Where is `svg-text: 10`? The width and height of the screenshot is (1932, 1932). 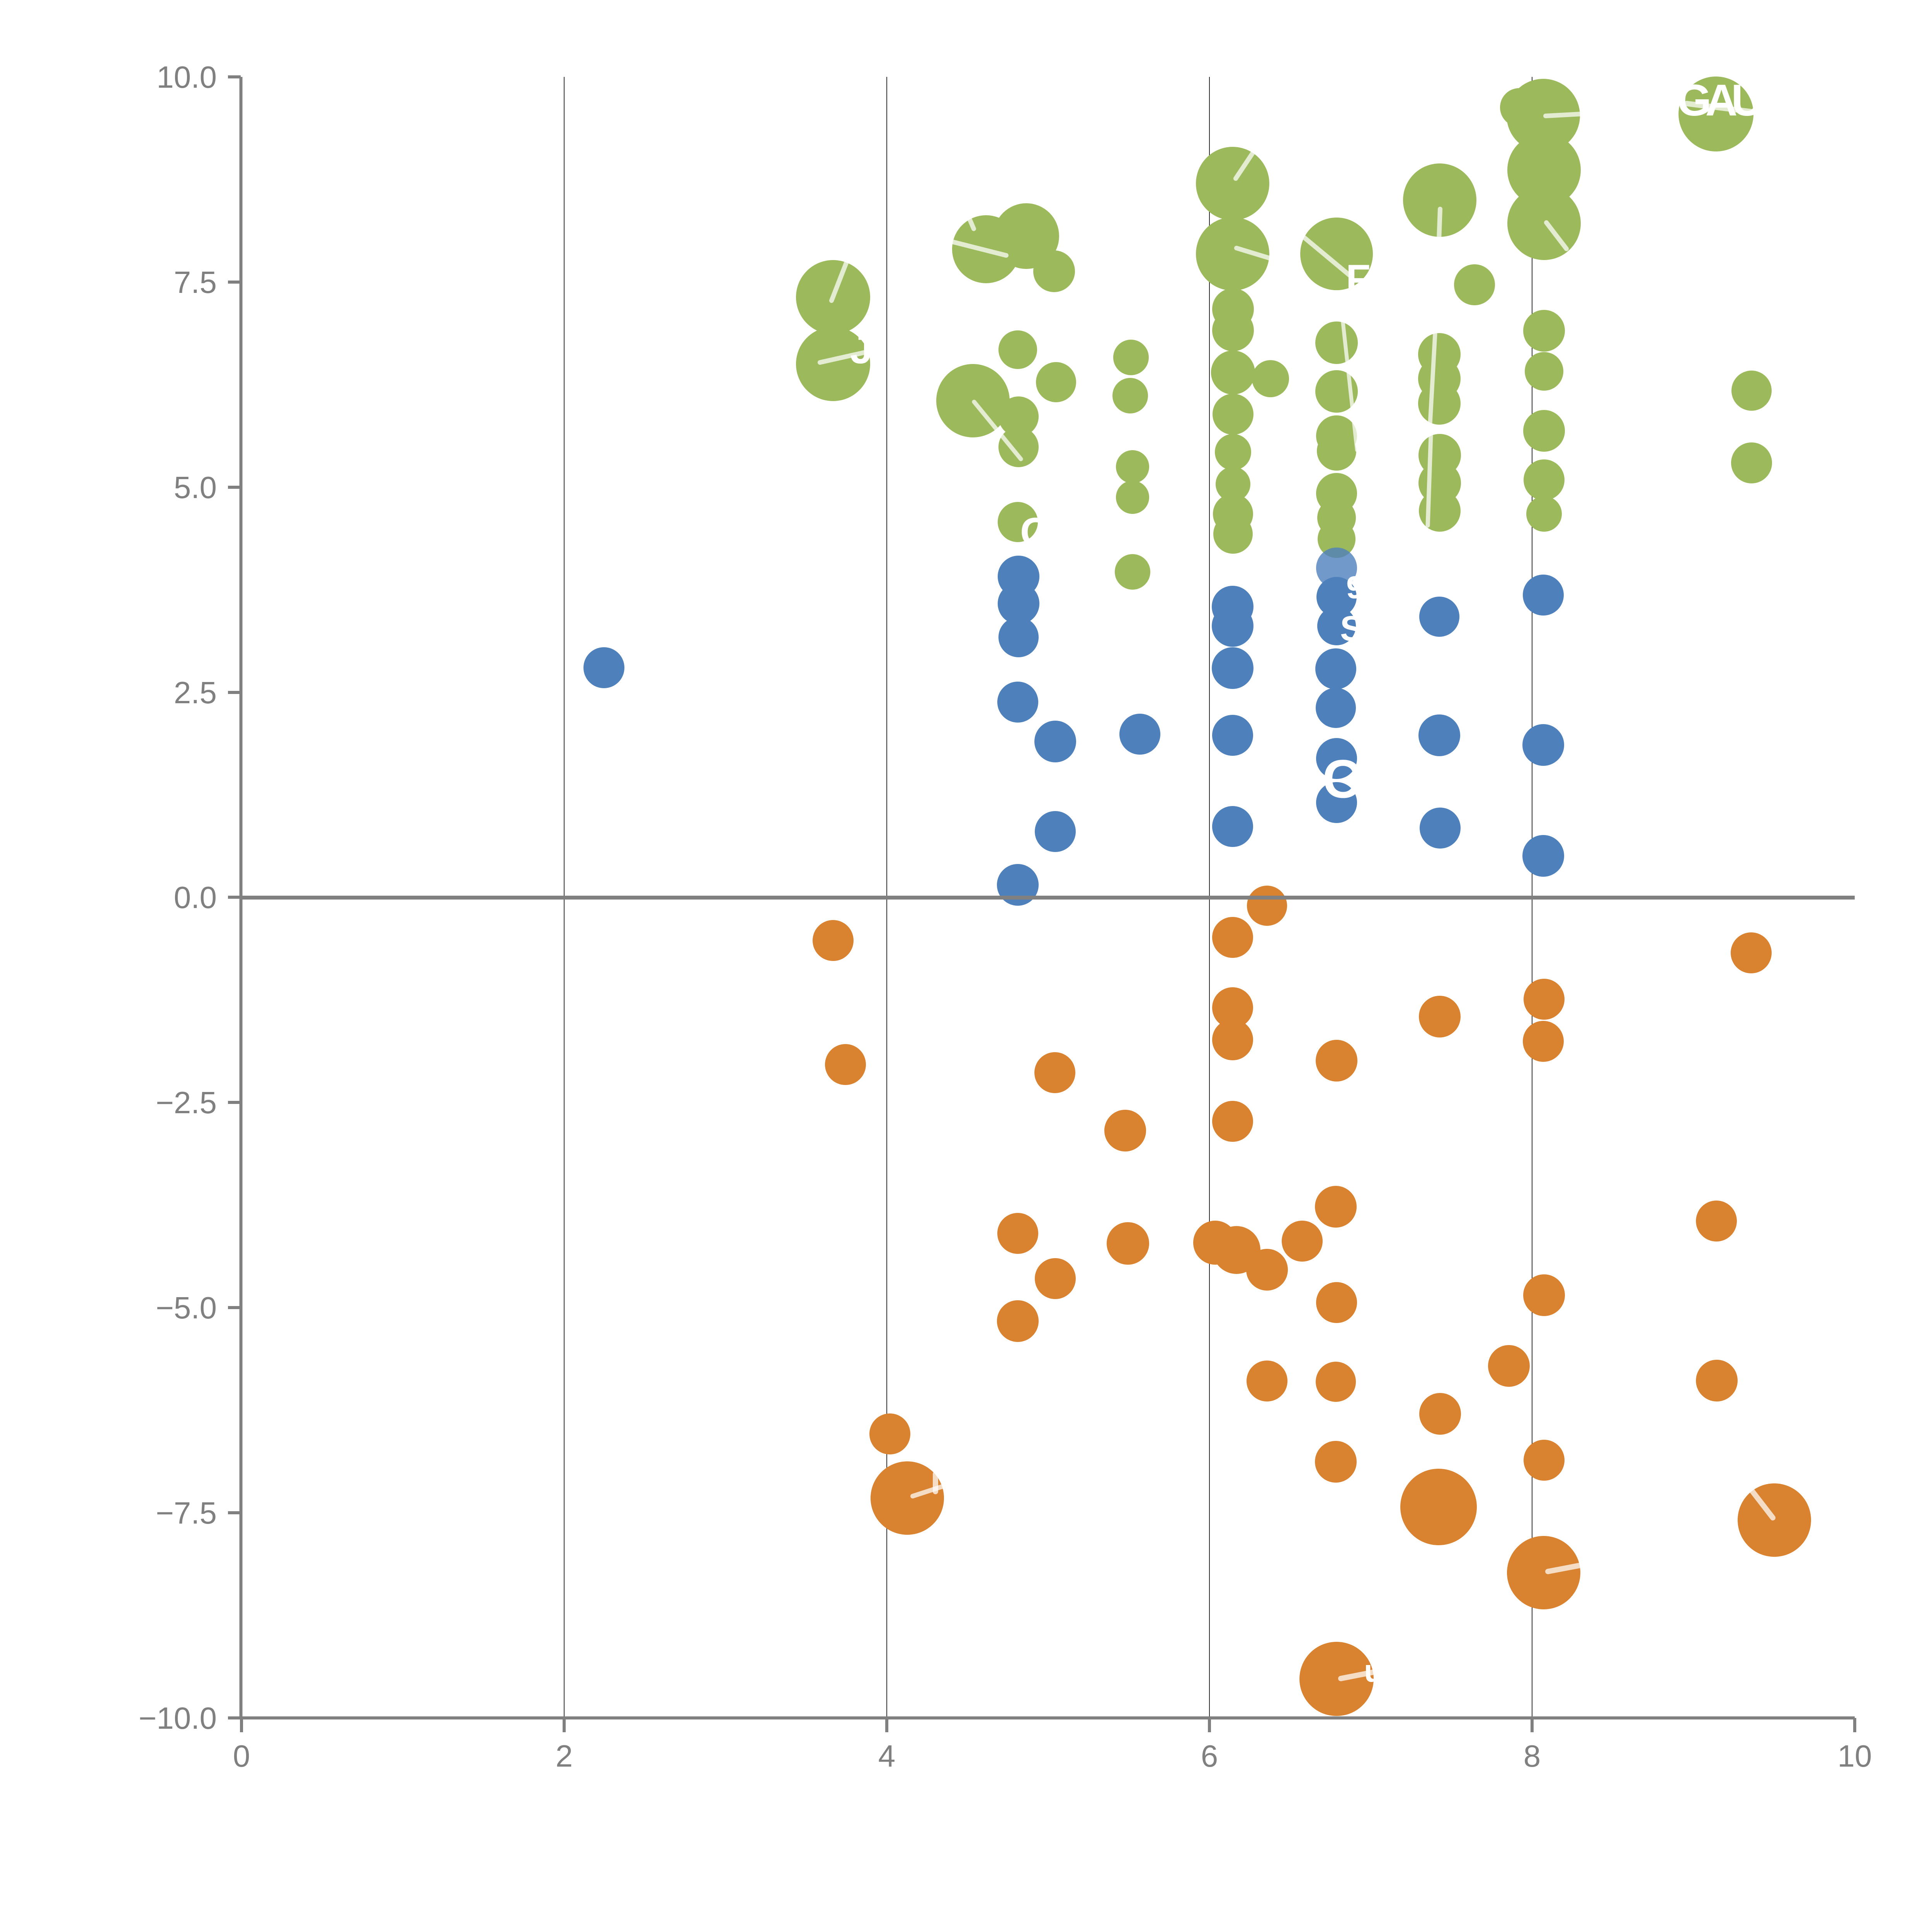 svg-text: 10 is located at coordinates (1855, 1756).